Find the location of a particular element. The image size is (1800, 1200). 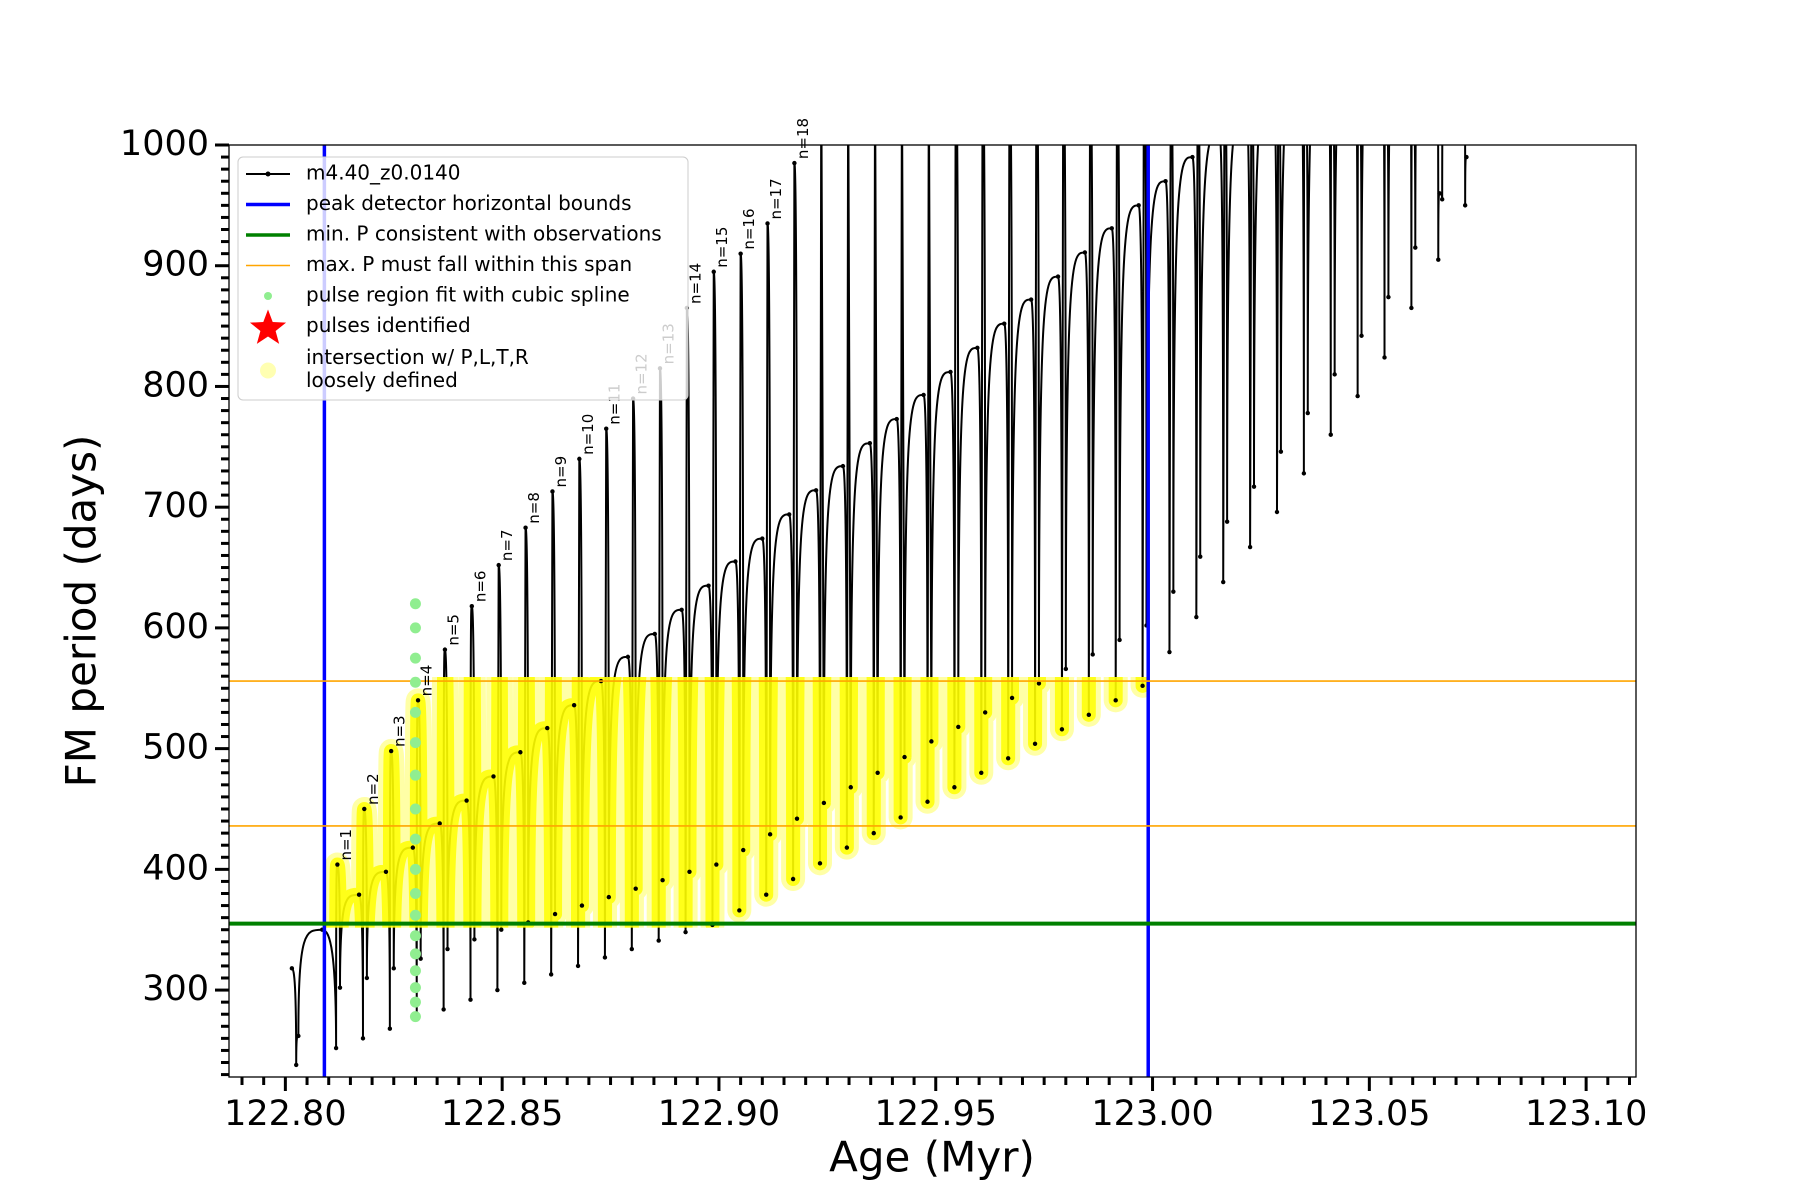

pulse-label: n=7 is located at coordinates (507, 545).